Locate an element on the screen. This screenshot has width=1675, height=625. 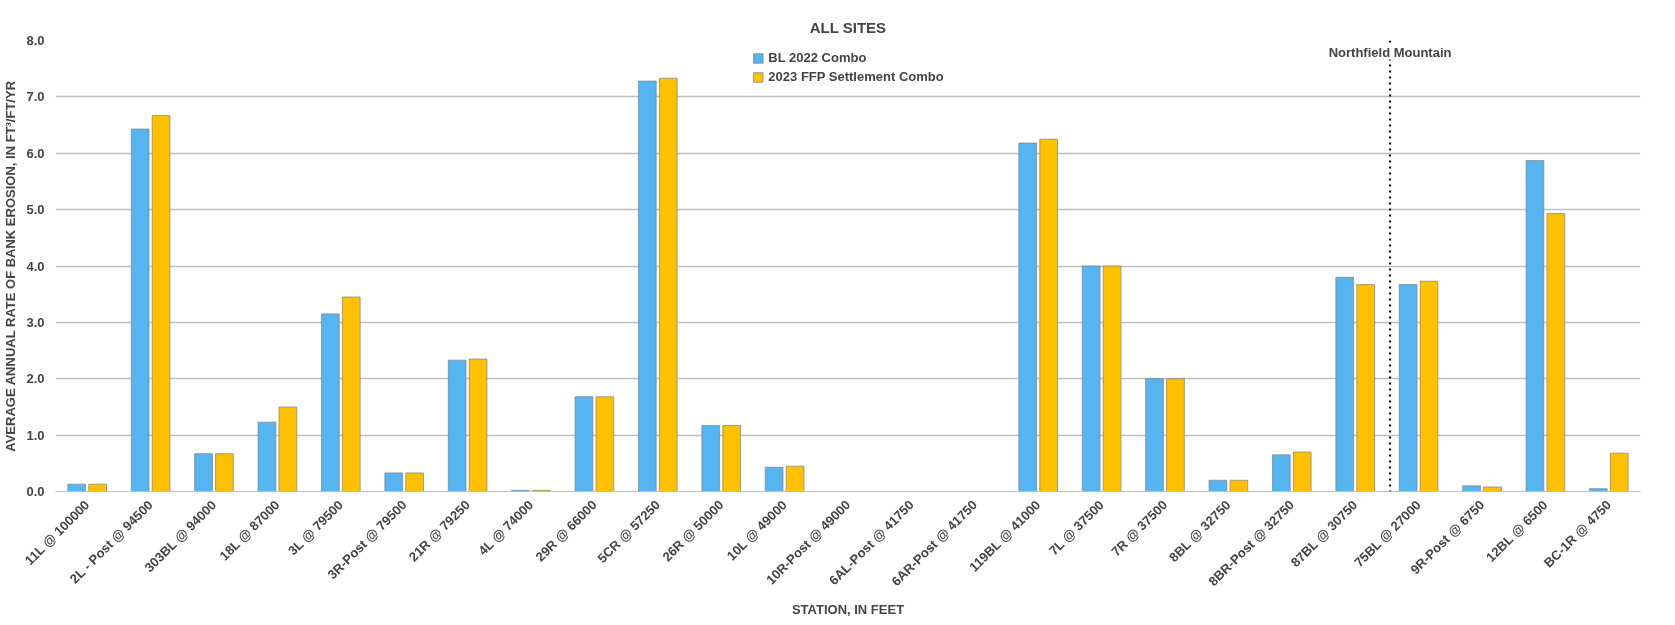
y-tick-label: 0.0 is located at coordinates (35, 491).